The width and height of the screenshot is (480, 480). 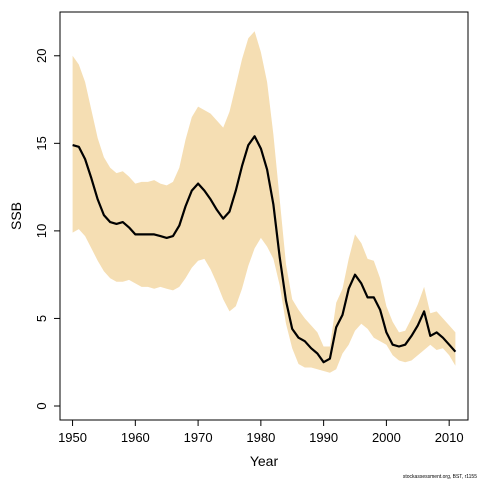 What do you see at coordinates (440, 477) in the screenshot?
I see `footnote: stockassessment.org, BST, r1155` at bounding box center [440, 477].